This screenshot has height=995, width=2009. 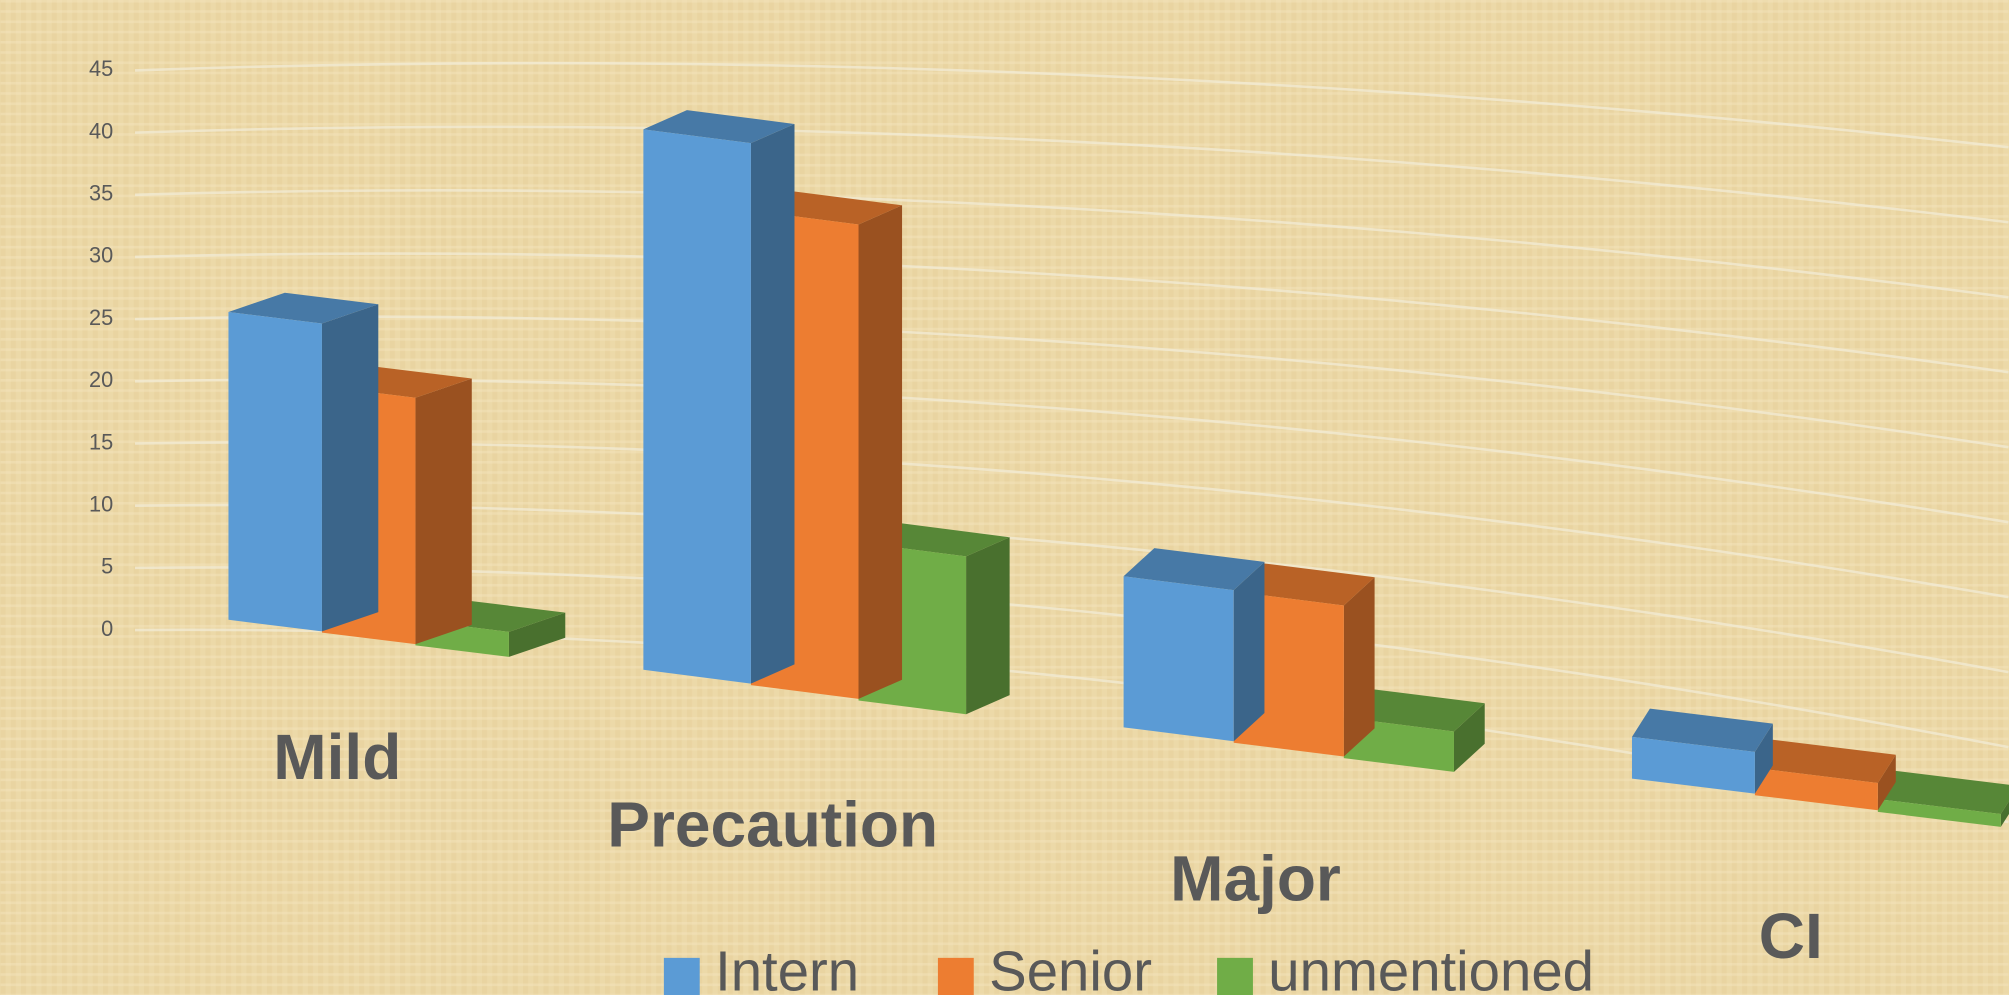 I want to click on y-tick-label: 20, so click(x=101, y=379).